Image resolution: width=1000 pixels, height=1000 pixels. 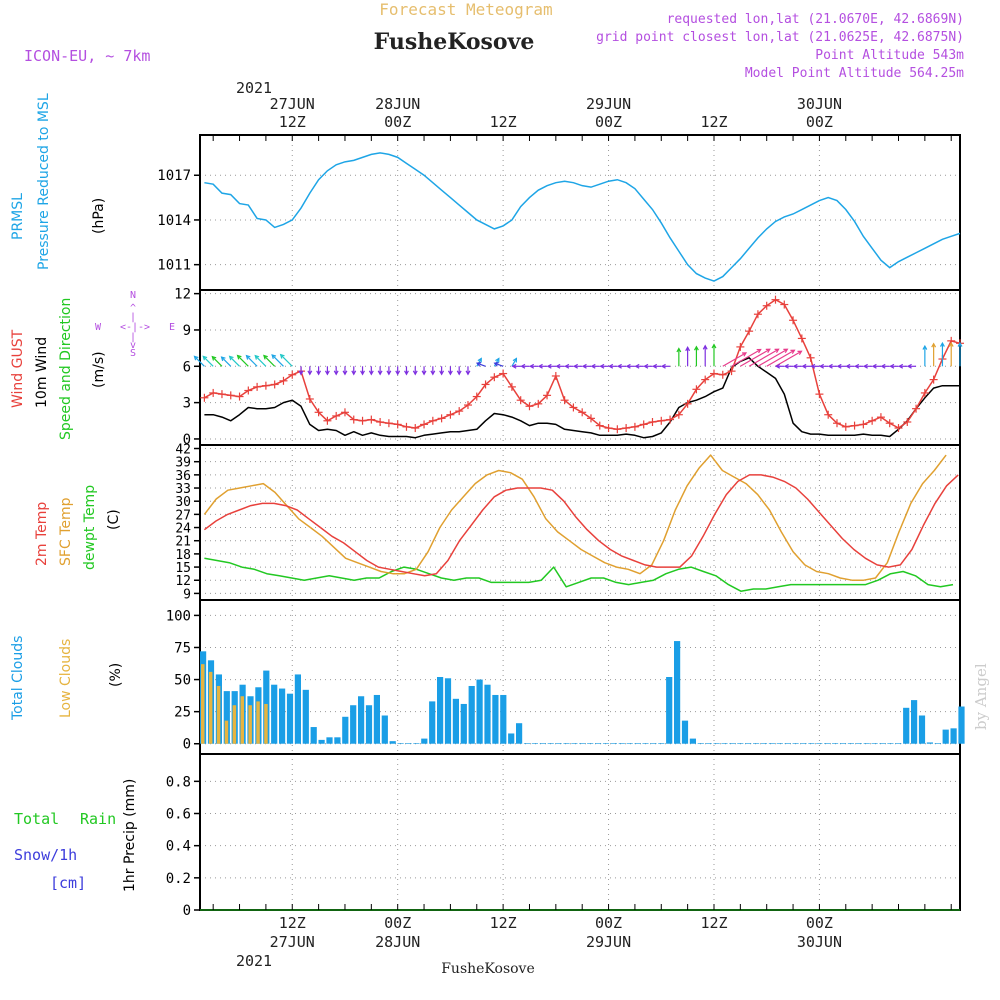 What do you see at coordinates (44, 181) in the screenshot?
I see `pressure-label-msl: Pressure Reduced to MSL` at bounding box center [44, 181].